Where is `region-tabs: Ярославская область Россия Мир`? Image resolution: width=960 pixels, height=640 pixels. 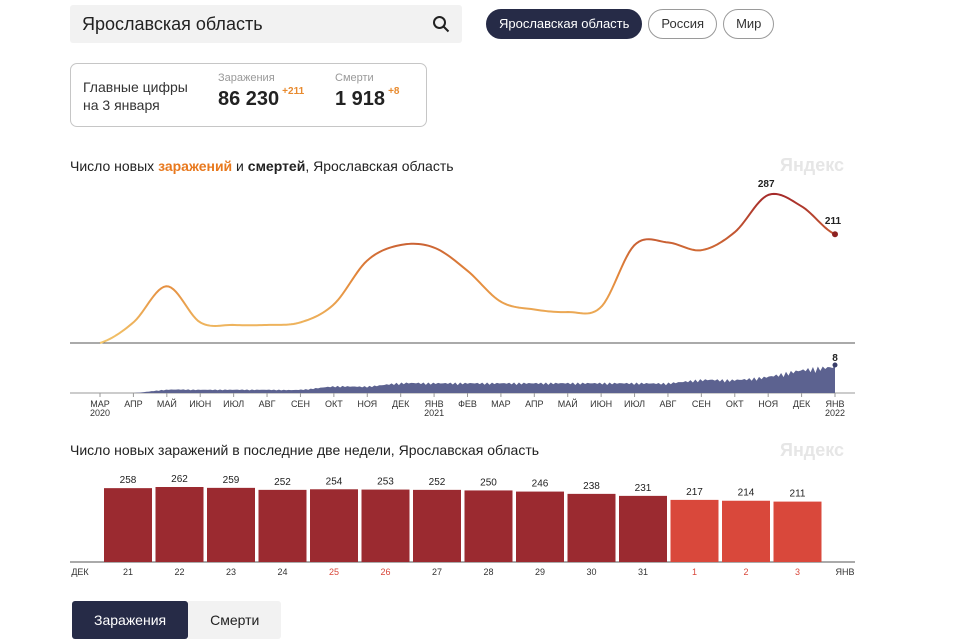 region-tabs: Ярославская область Россия Мир is located at coordinates (630, 24).